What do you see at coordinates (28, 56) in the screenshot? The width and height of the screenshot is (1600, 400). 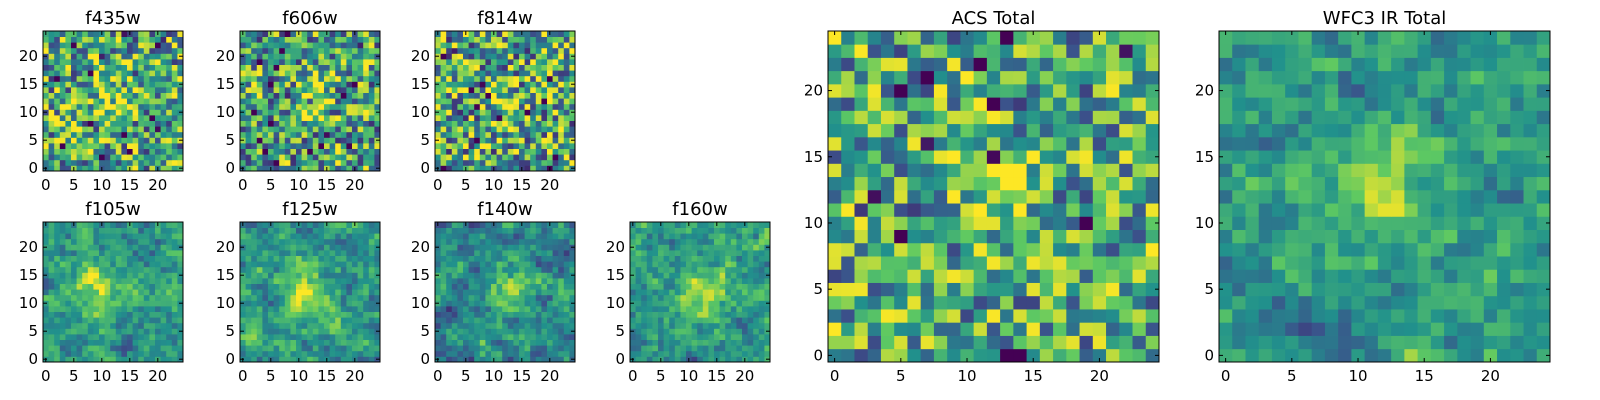 I see `y-tick-label: 20` at bounding box center [28, 56].